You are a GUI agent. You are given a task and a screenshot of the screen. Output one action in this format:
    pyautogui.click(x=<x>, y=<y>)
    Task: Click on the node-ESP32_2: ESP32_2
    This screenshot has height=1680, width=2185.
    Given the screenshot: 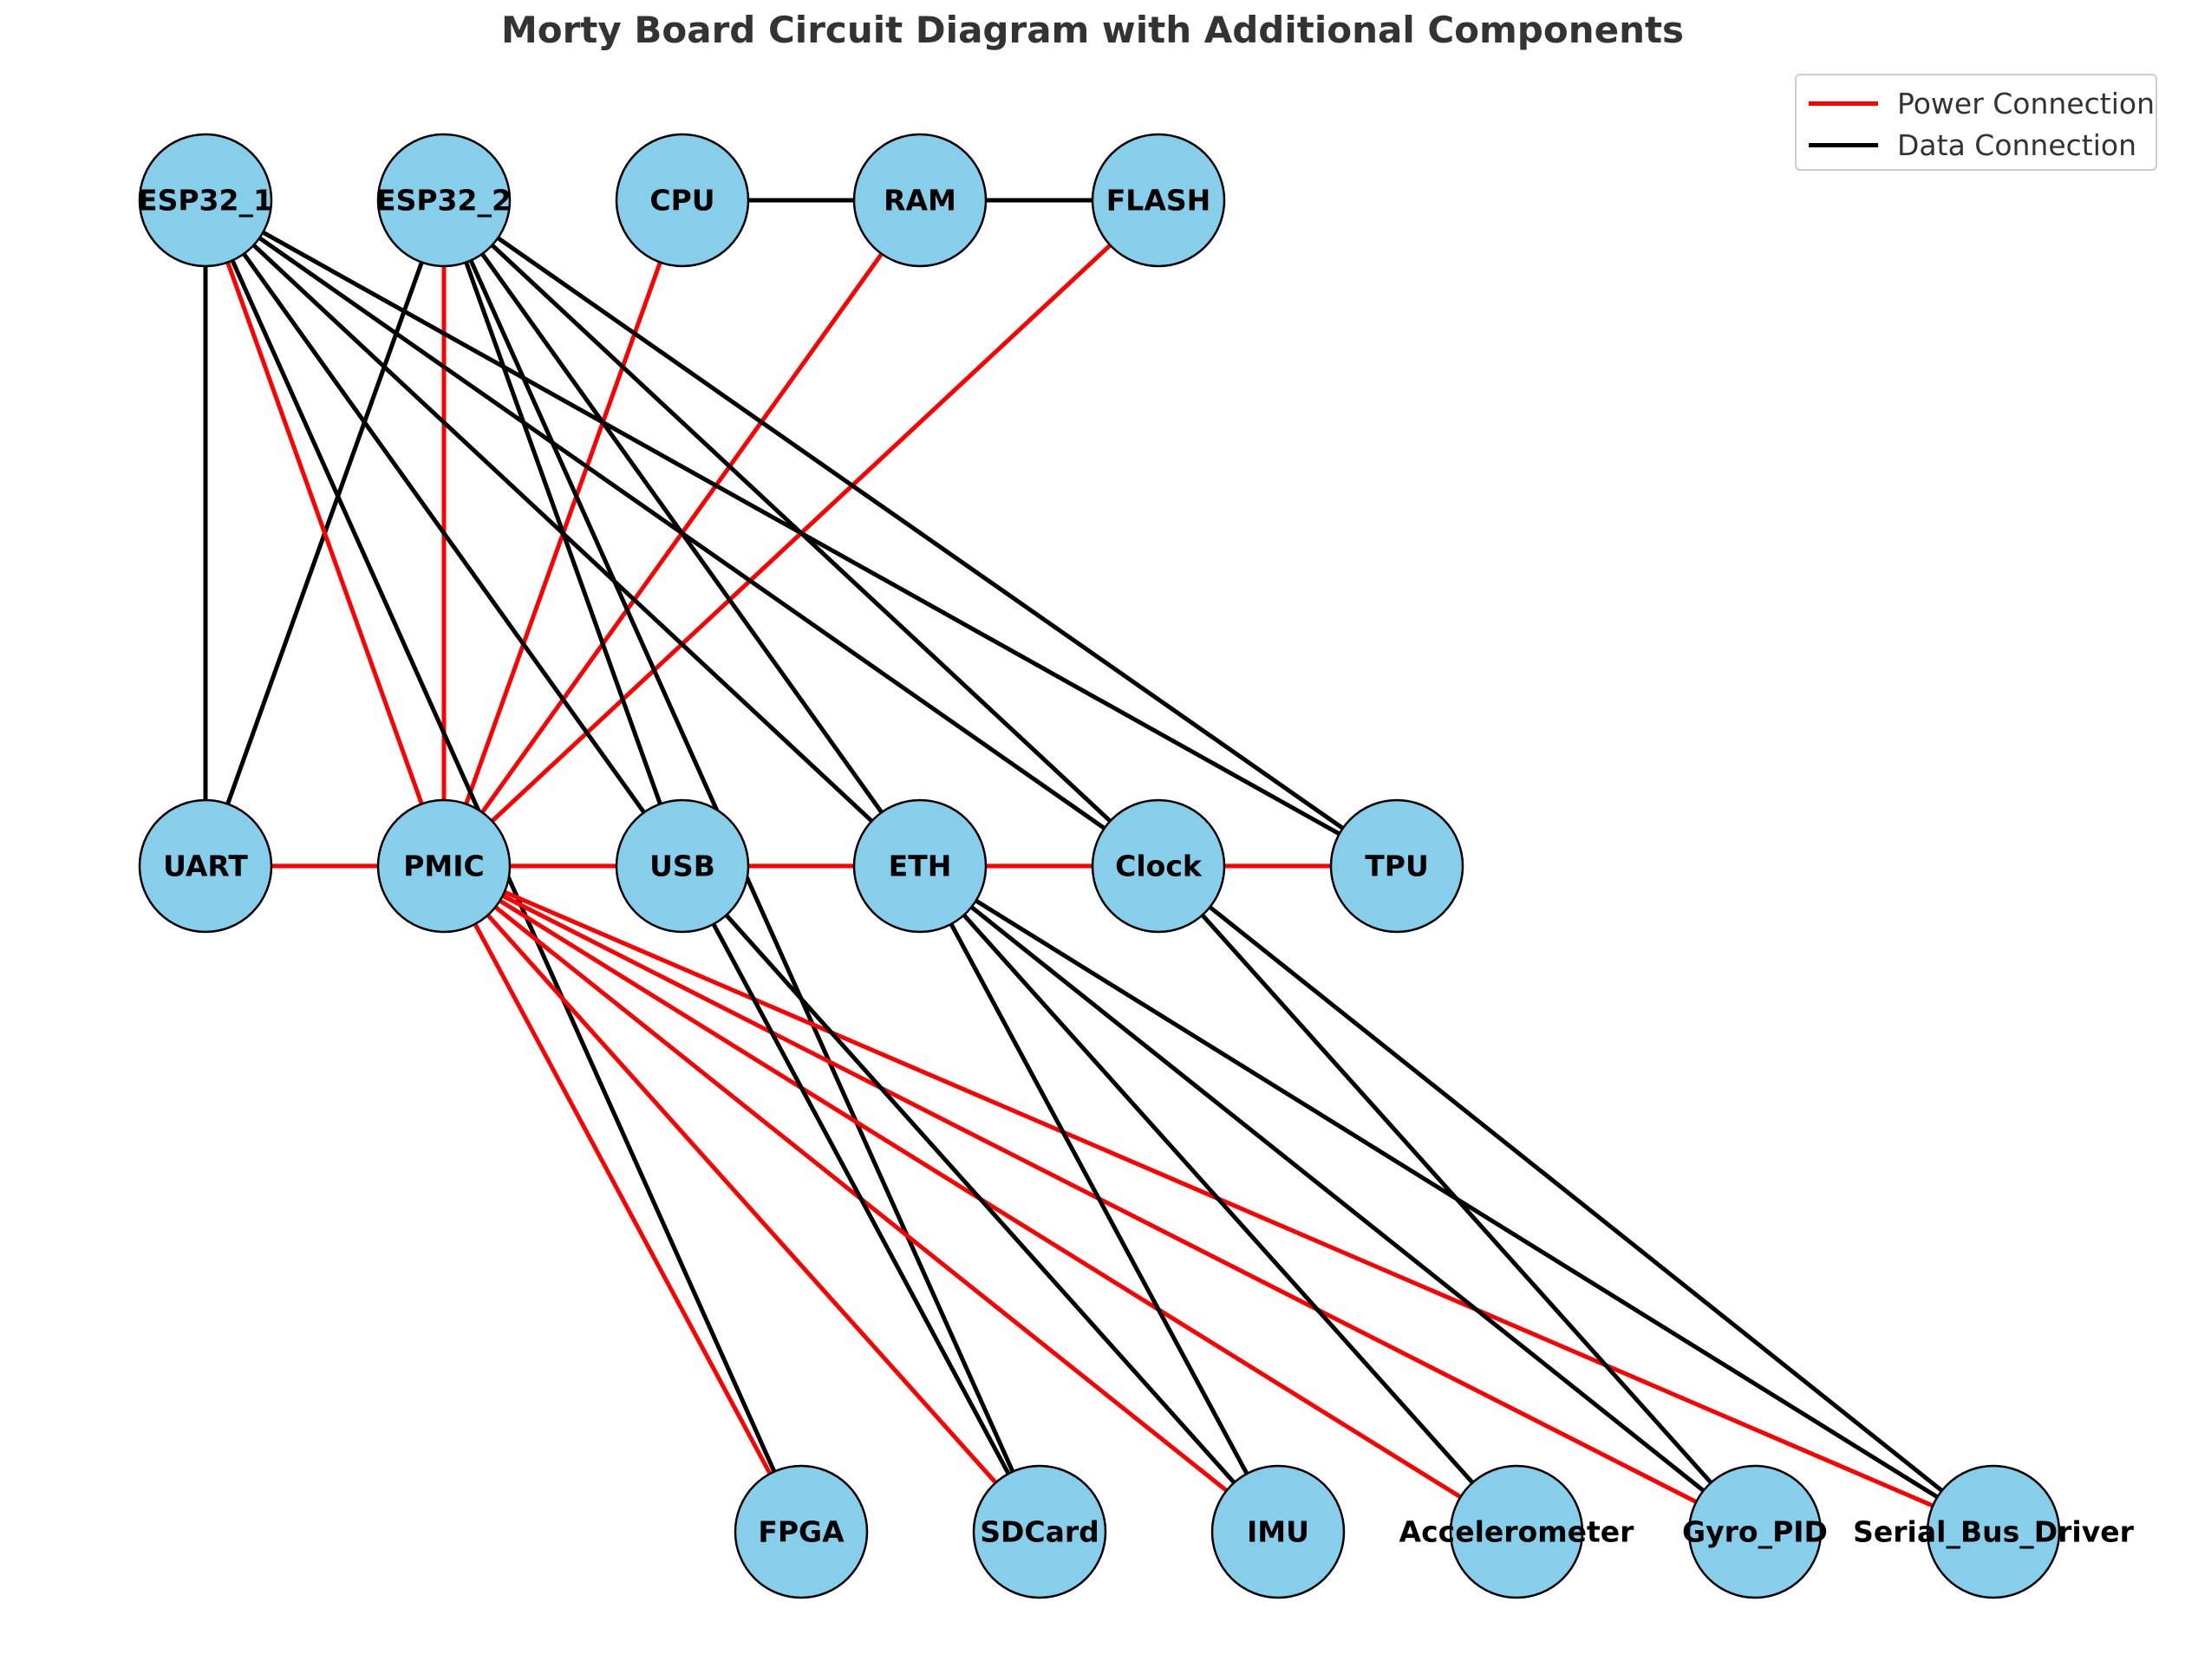 What is the action you would take?
    pyautogui.click(x=444, y=200)
    